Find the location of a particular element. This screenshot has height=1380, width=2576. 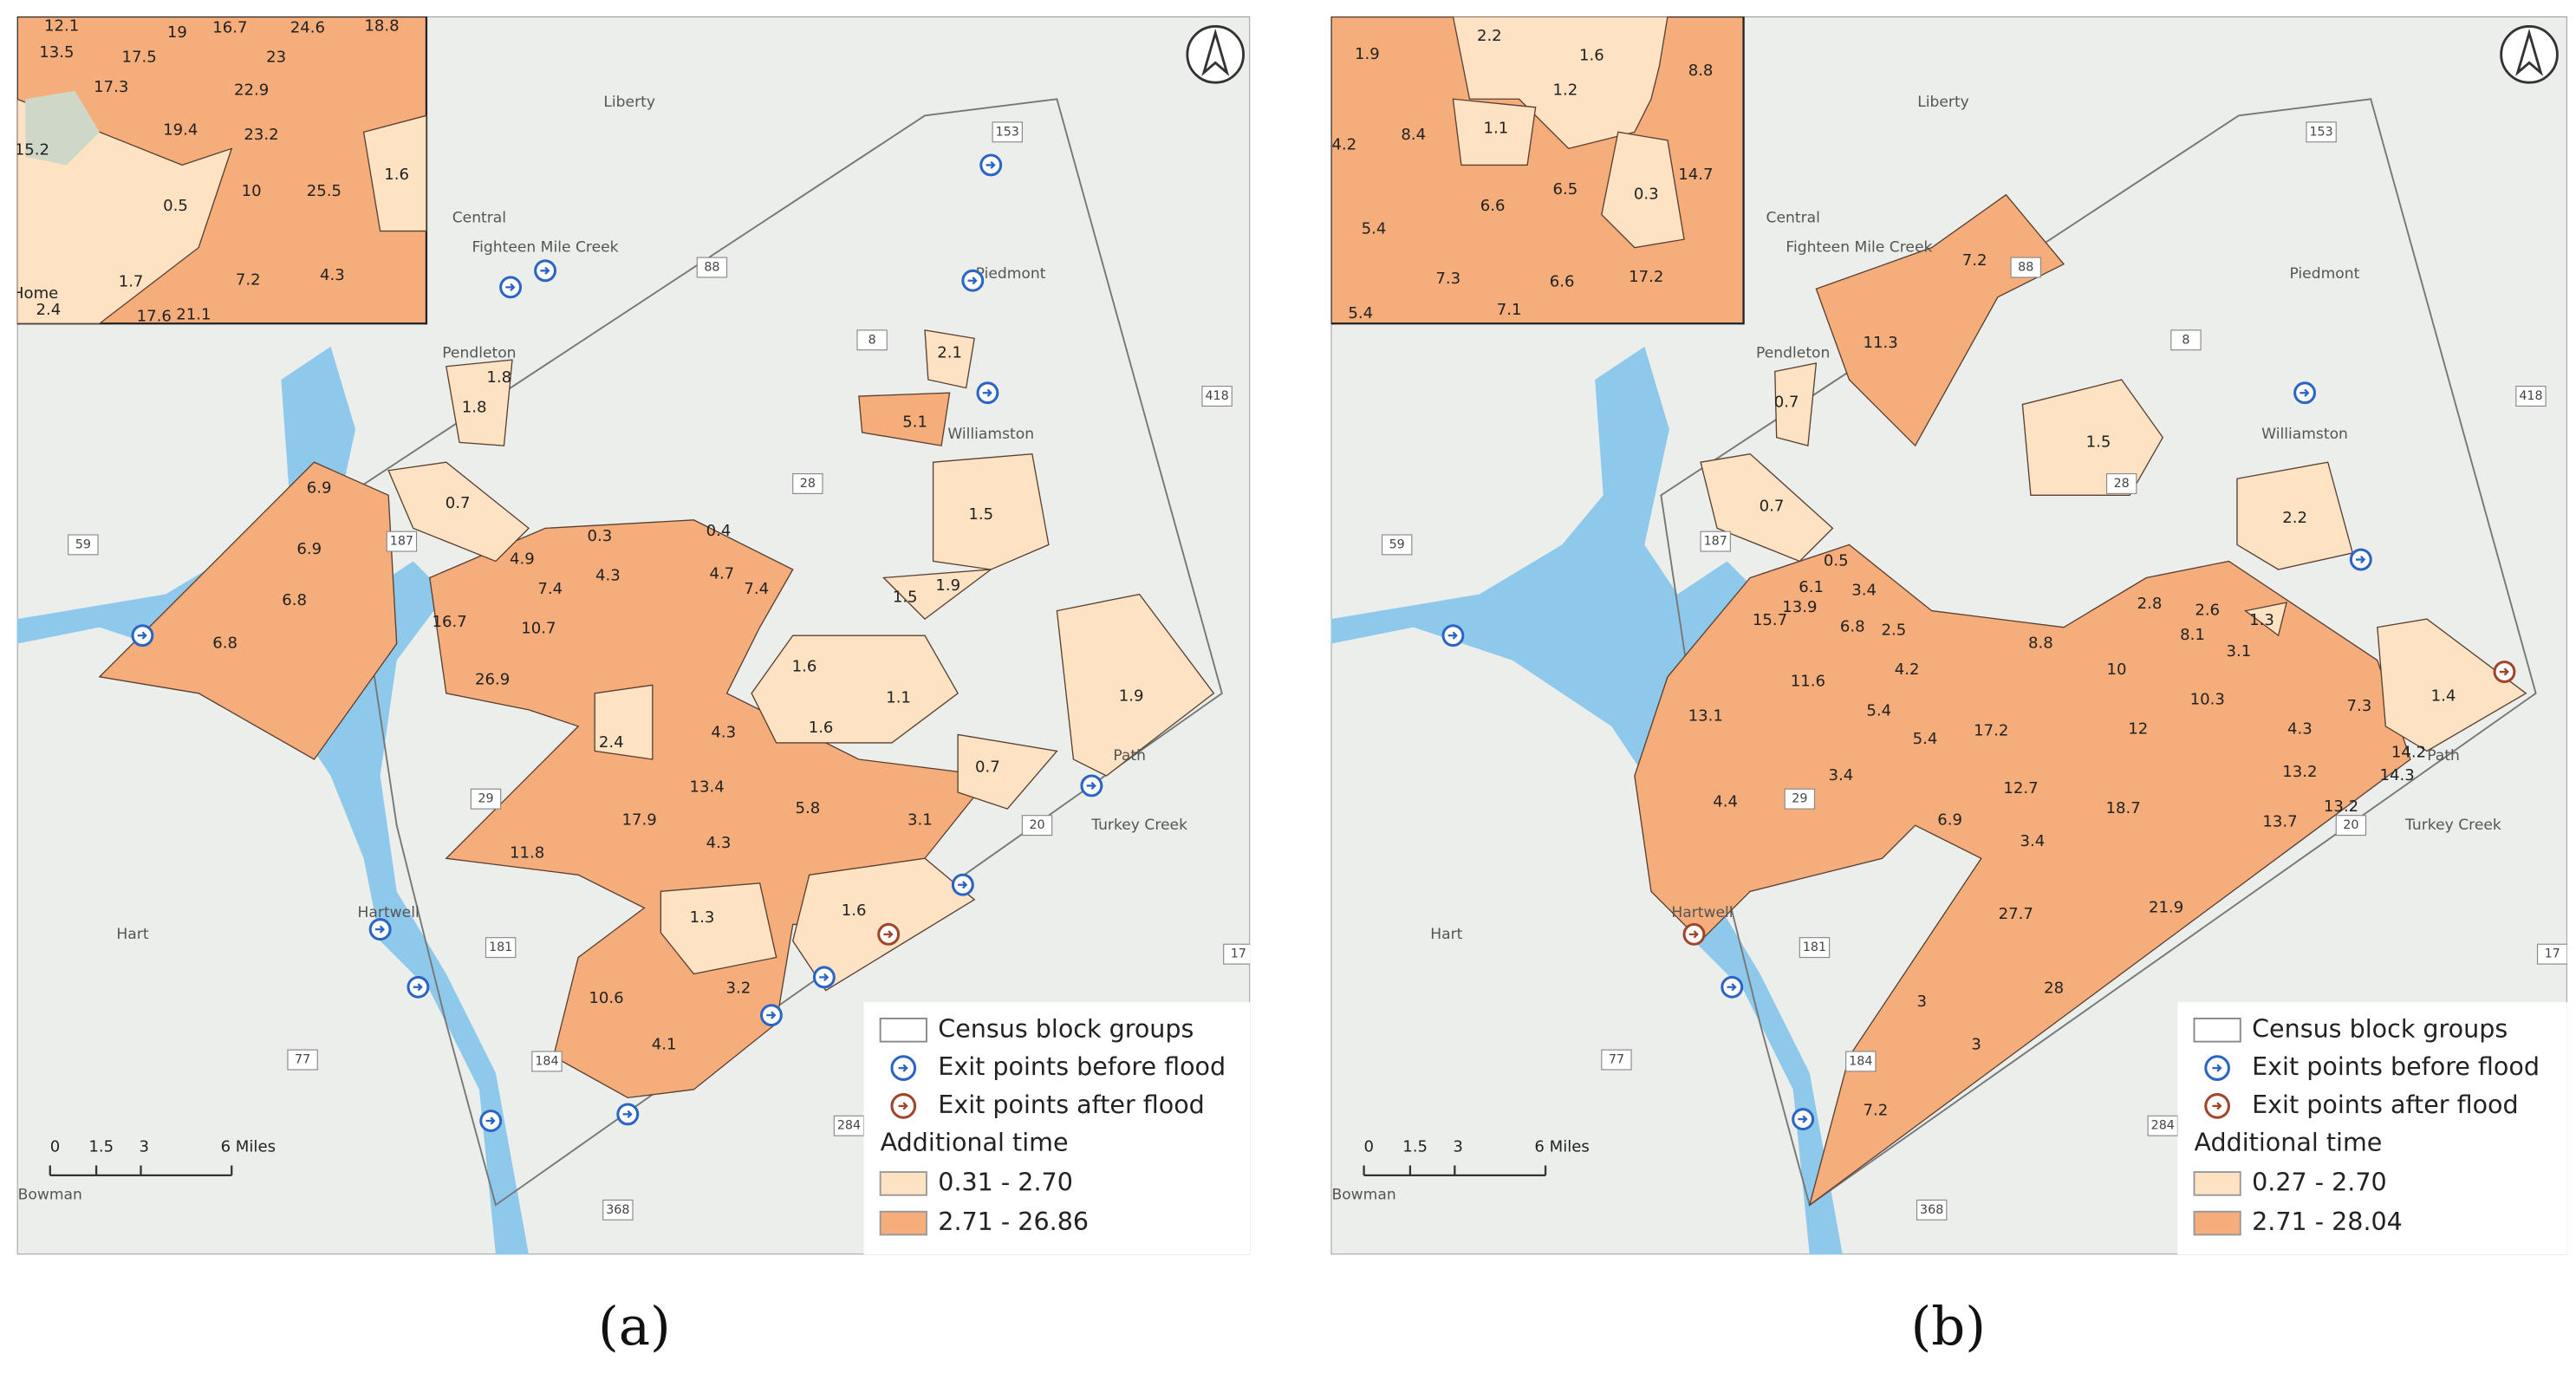

area-label: 7.3 is located at coordinates (2359, 706).